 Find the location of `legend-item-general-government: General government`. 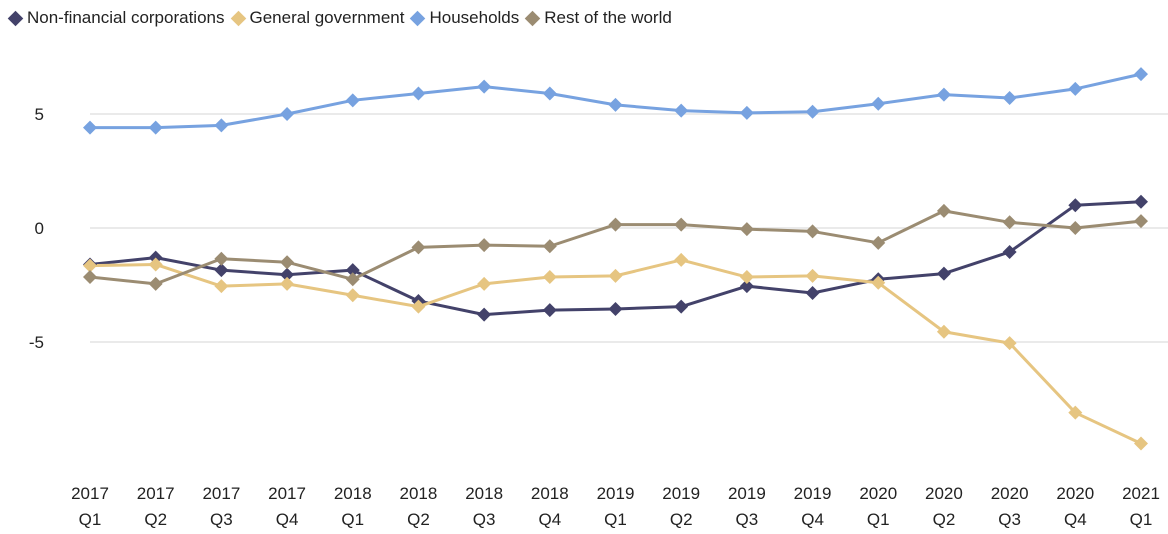

legend-item-general-government: General government is located at coordinates (317, 18).